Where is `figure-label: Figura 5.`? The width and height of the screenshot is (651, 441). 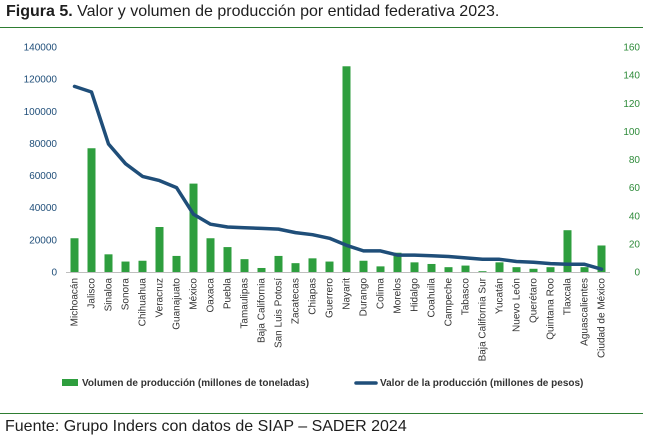
figure-label: Figura 5. is located at coordinates (39, 11).